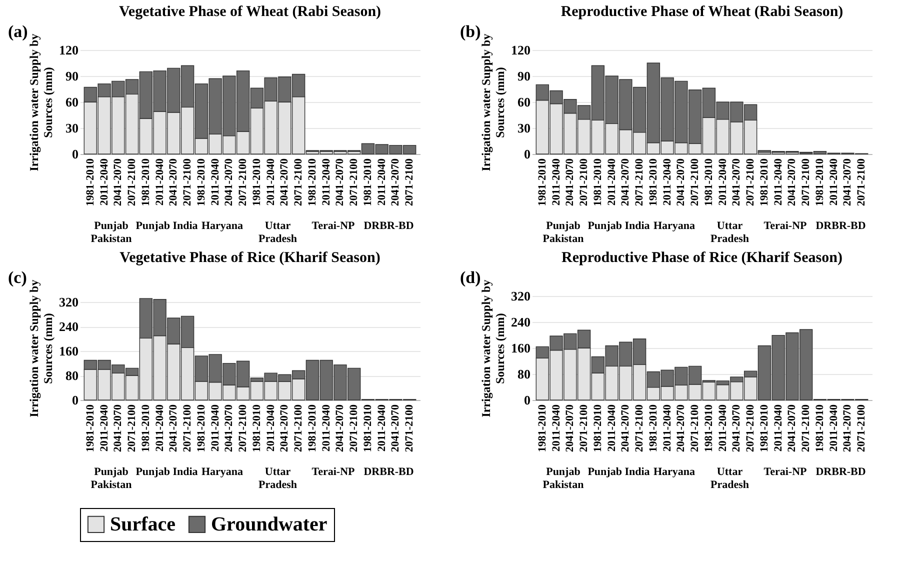 This screenshot has height=566, width=909. I want to click on legend-label: Groundwater, so click(269, 524).